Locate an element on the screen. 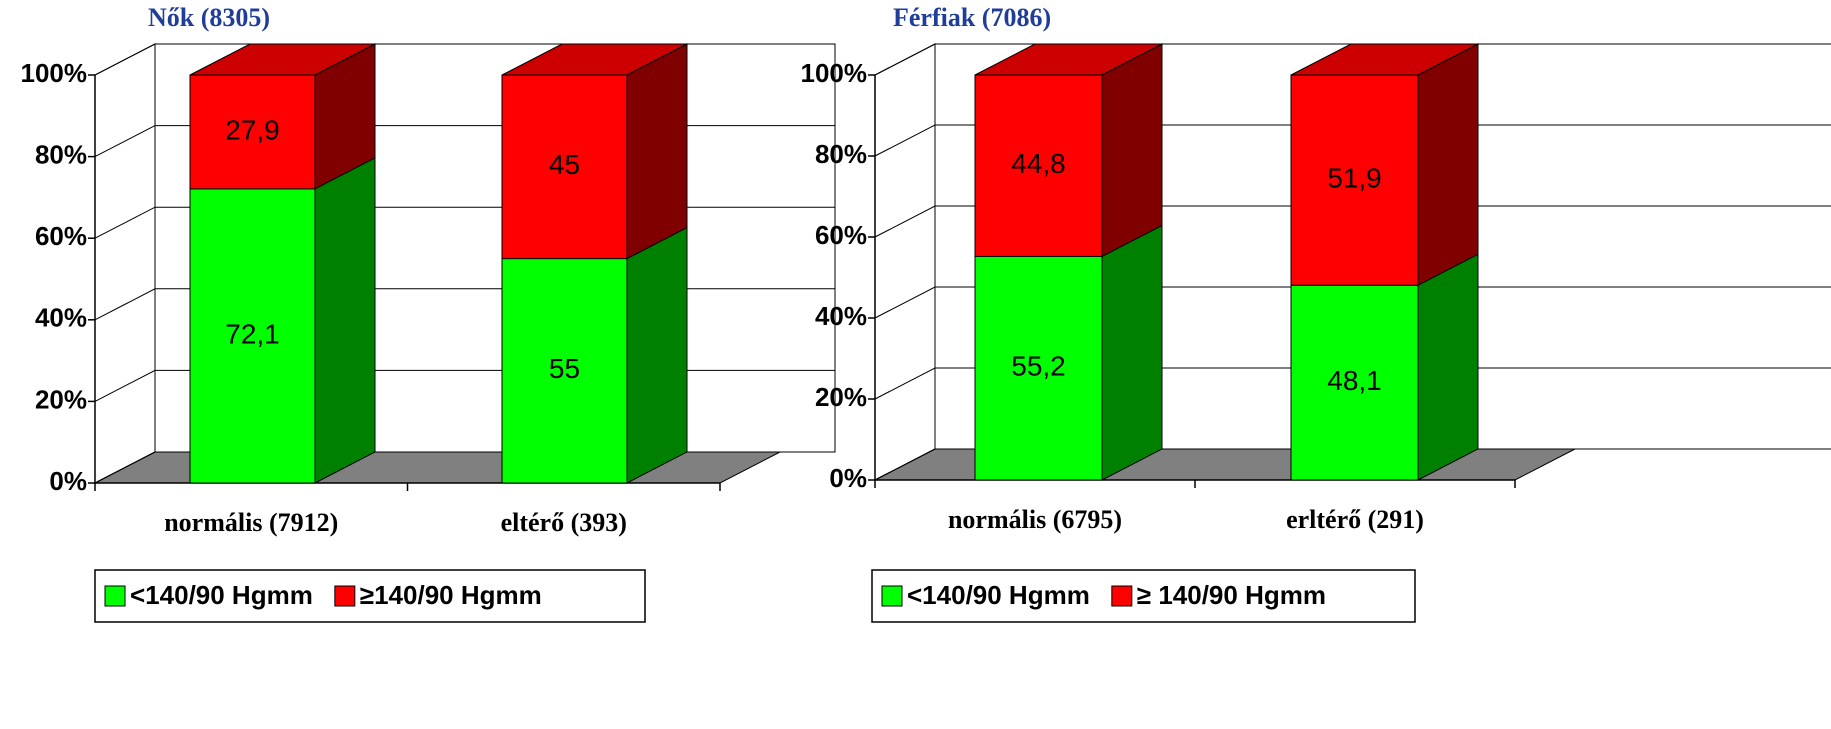 This screenshot has width=1831, height=729. value-label: 44,8 is located at coordinates (1038, 163).